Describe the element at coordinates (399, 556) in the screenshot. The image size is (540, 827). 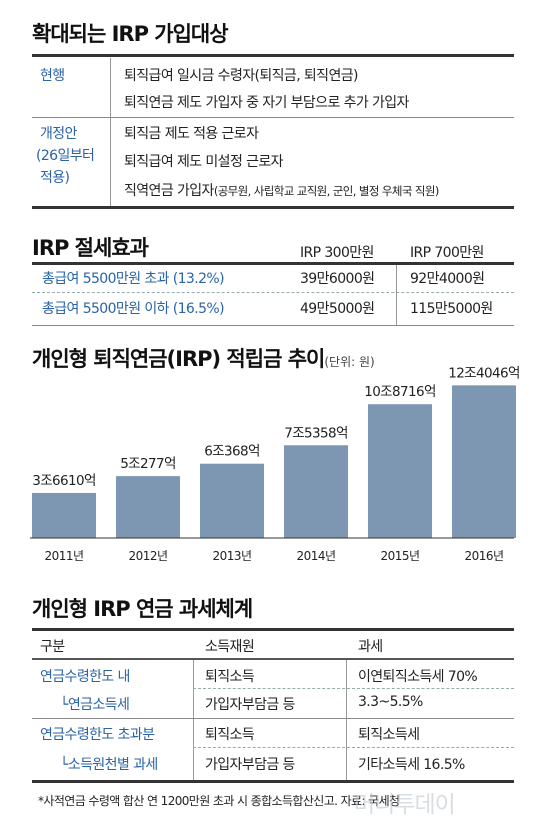
I see `x-tick-label: 2015년` at that location.